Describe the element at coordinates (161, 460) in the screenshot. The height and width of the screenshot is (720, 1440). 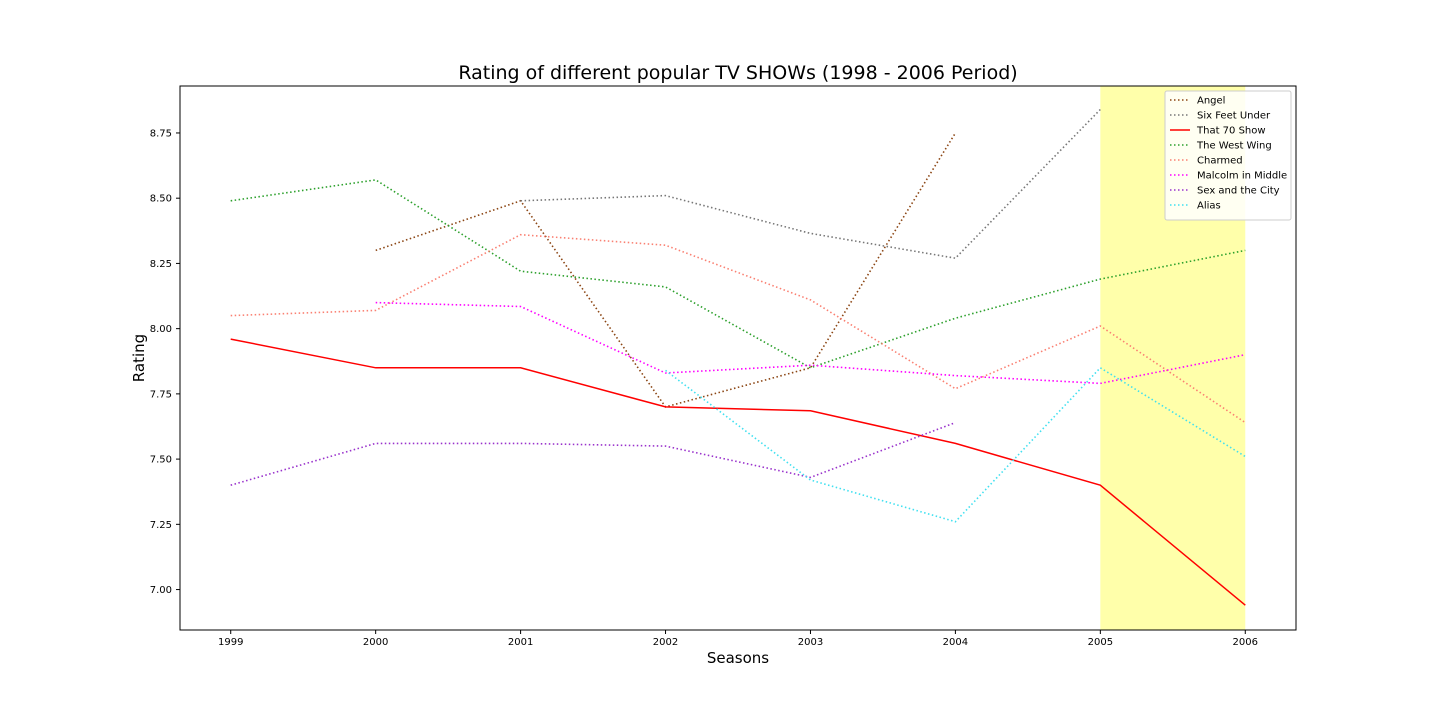
I see `y-tick-label: 7.50` at that location.